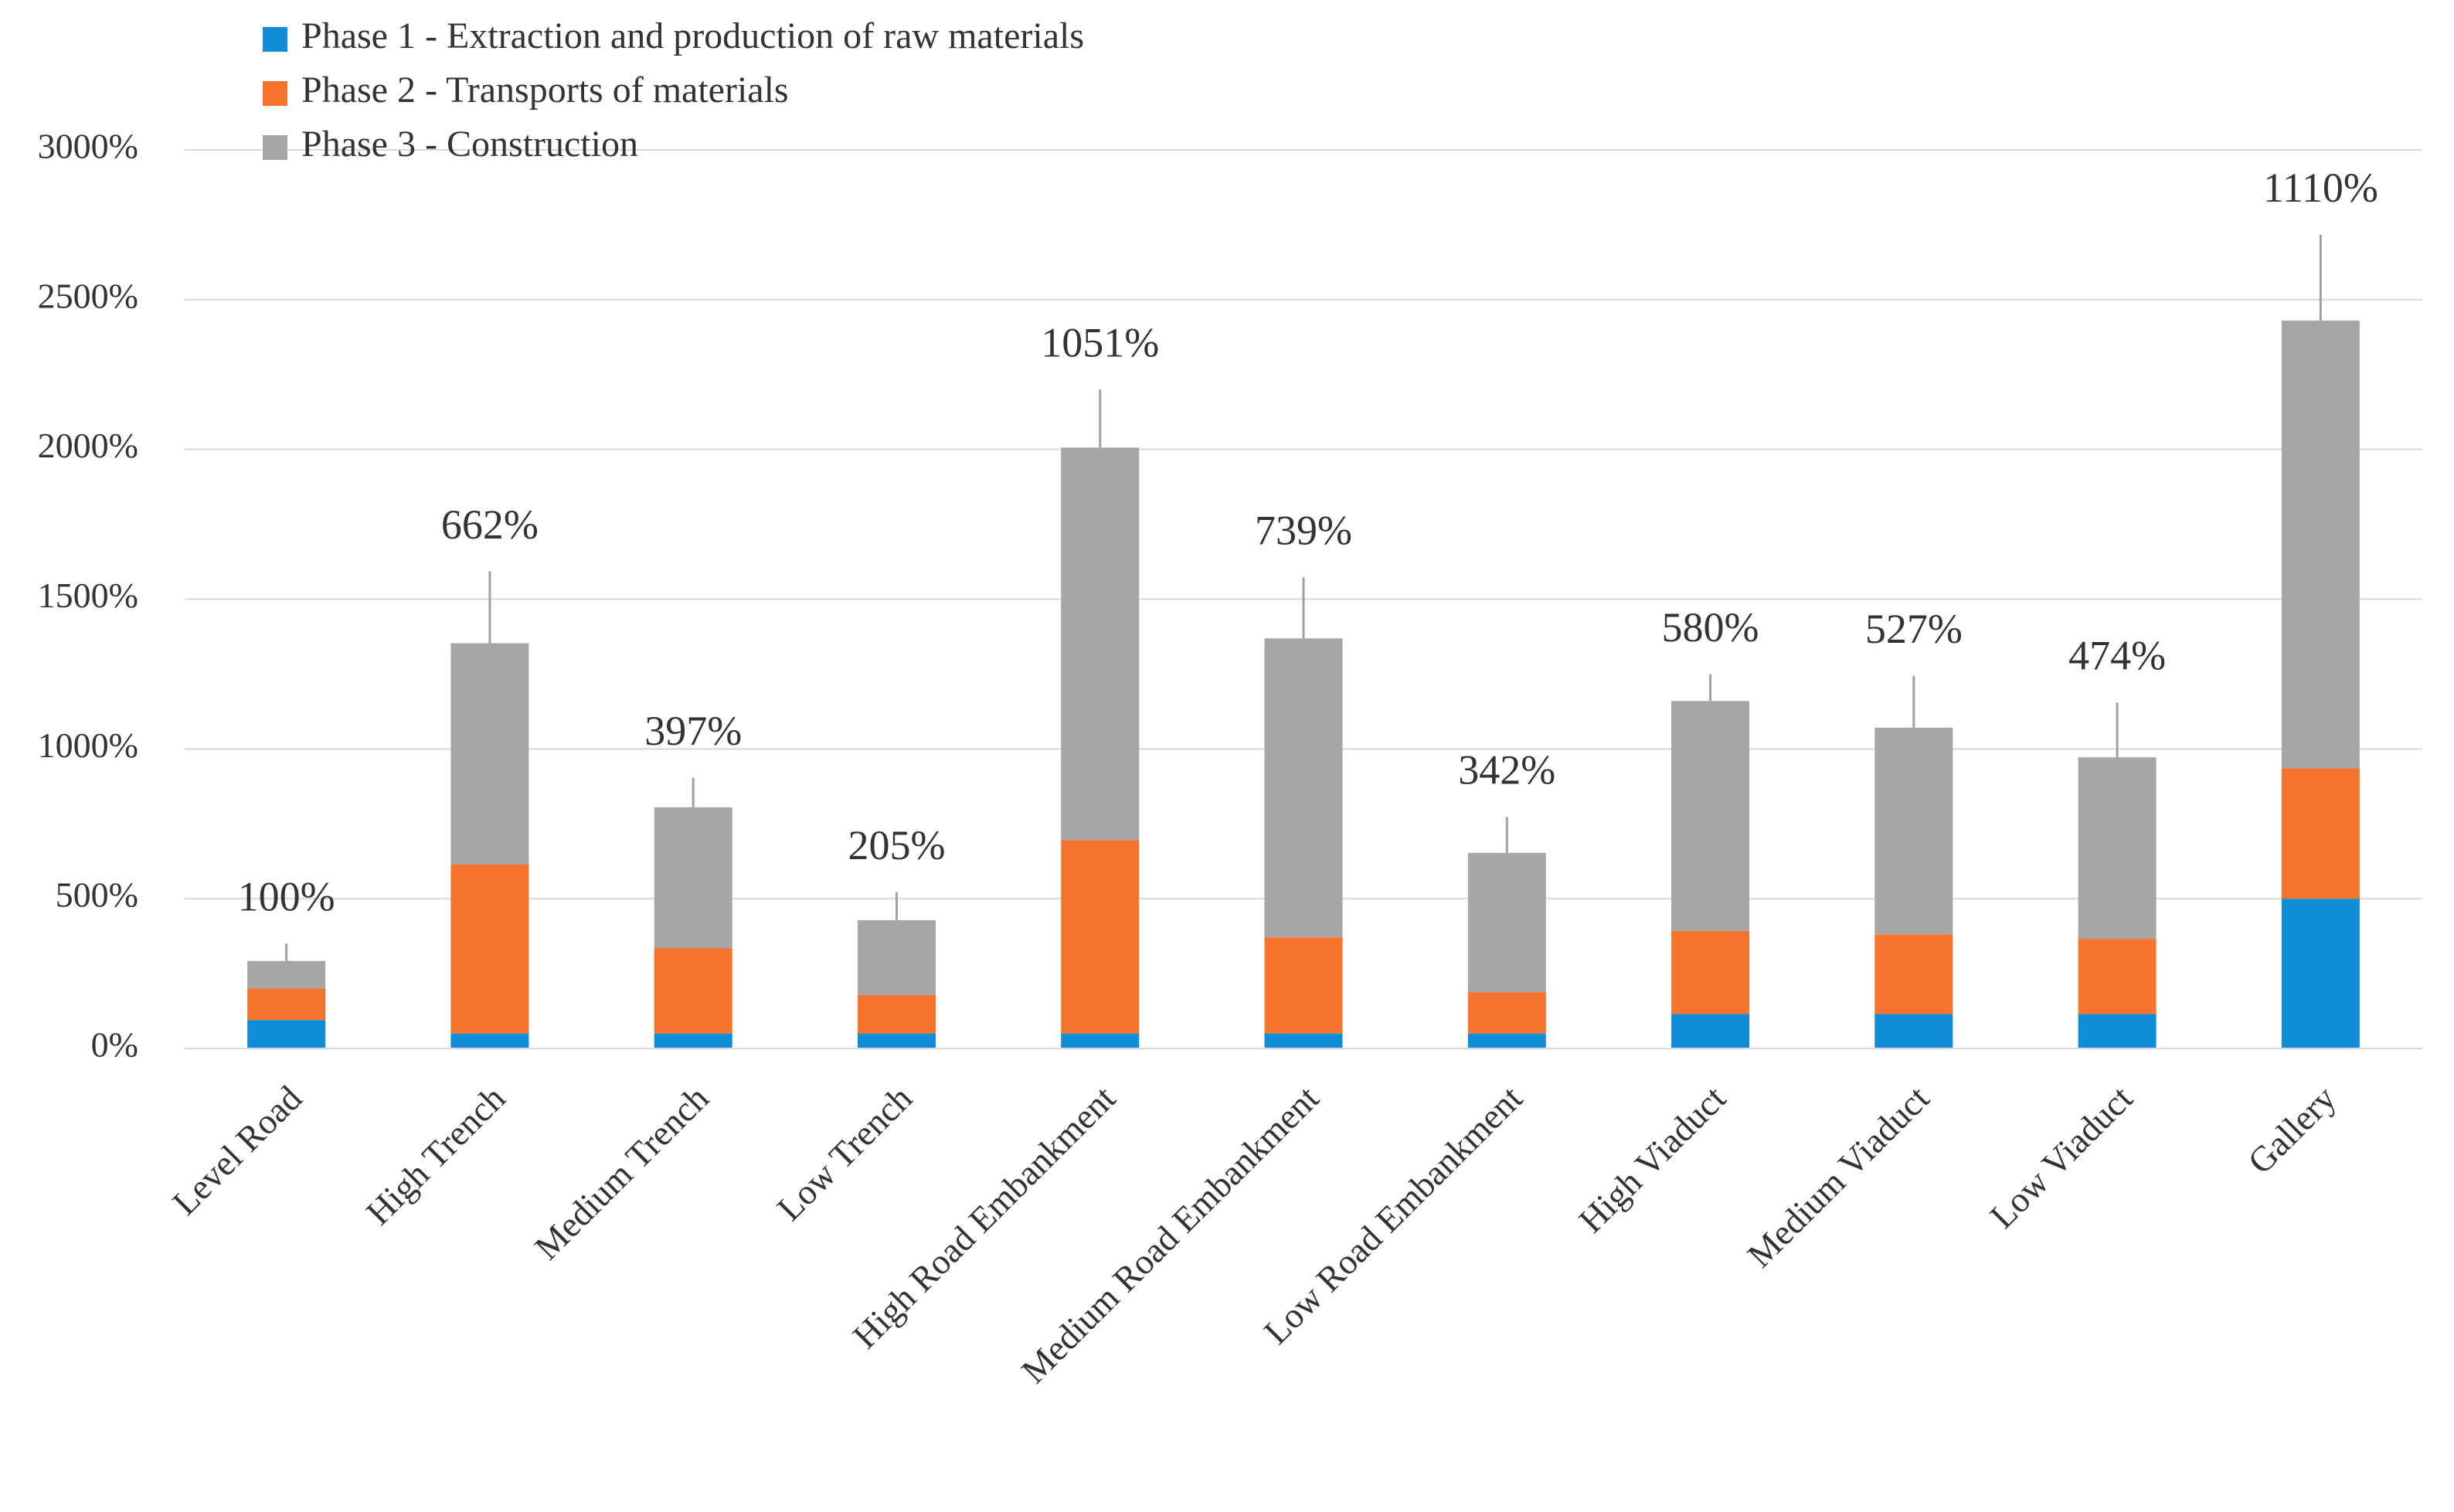 Image resolution: width=2454 pixels, height=1512 pixels. Describe the element at coordinates (88, 595) in the screenshot. I see `y-tick-label: 1500%` at that location.